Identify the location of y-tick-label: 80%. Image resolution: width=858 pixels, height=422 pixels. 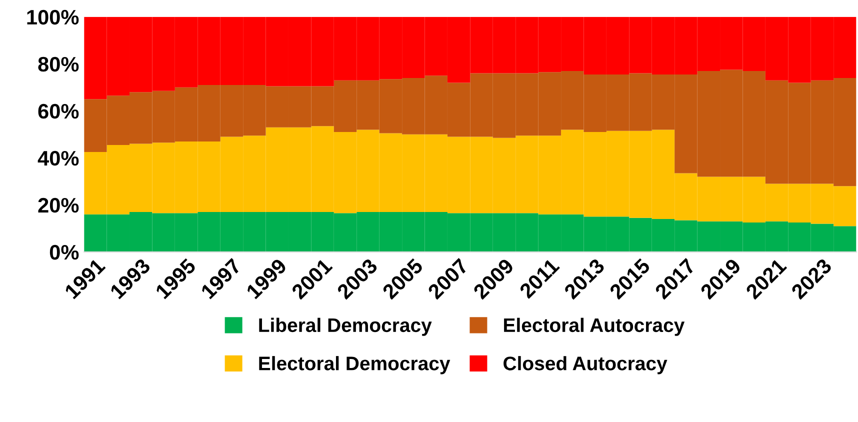
(58, 64).